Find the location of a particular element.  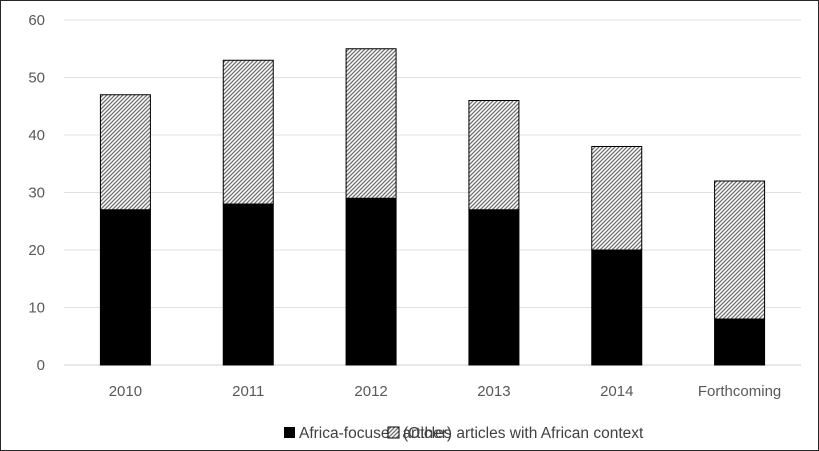

y-tick-label: 60 is located at coordinates (36, 20).